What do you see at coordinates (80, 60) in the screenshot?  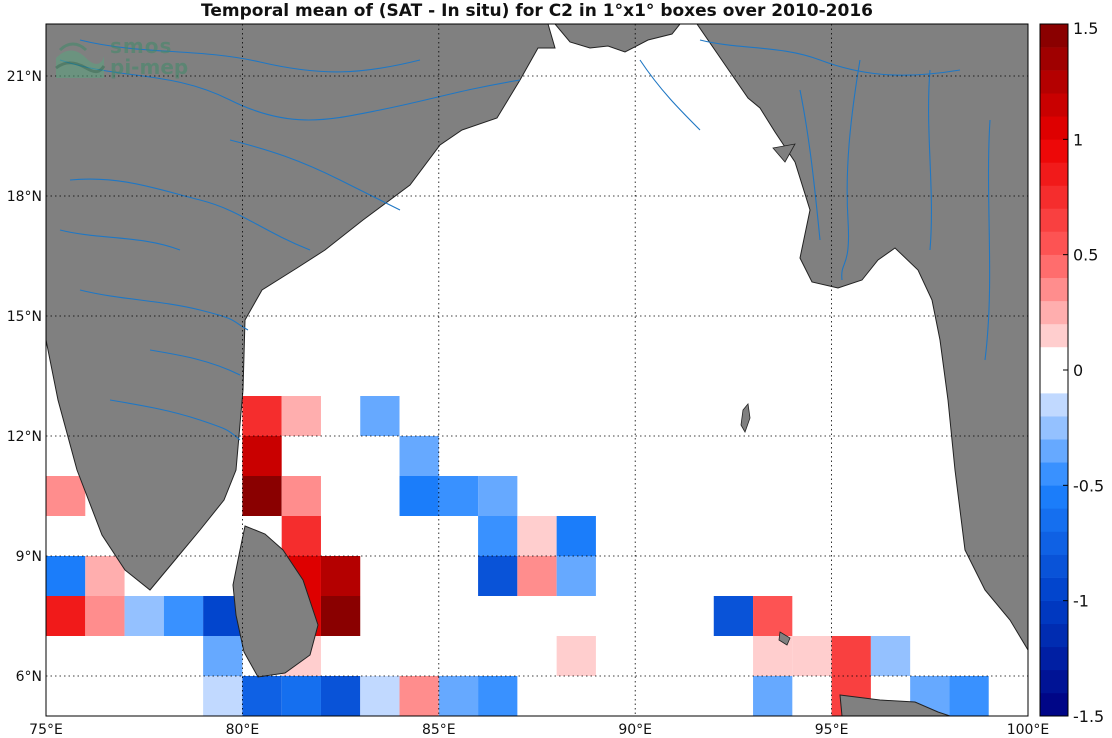 I see `logo-waves-icon` at bounding box center [80, 60].